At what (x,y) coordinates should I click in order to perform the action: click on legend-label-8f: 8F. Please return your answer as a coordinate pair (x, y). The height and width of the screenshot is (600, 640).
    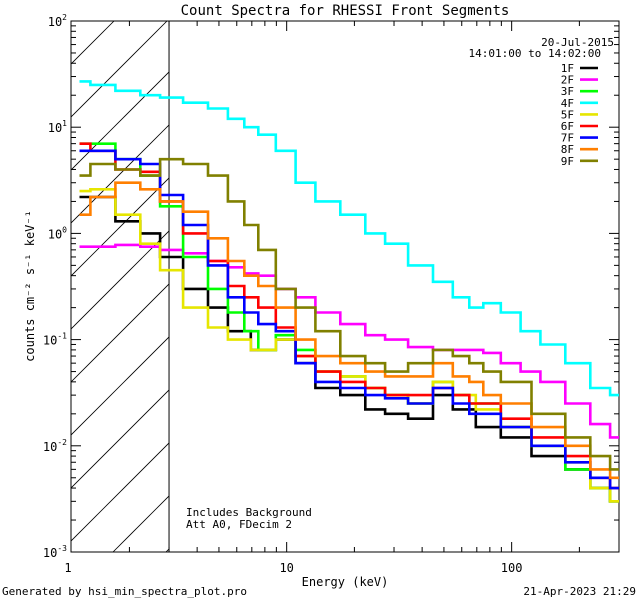
    Looking at the image, I should click on (567, 149).